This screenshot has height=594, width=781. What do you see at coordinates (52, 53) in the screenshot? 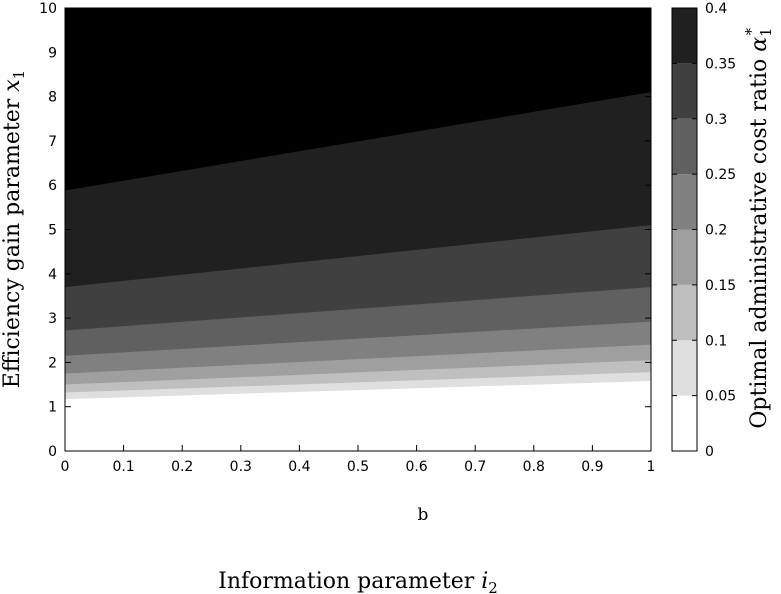
I see `y-tick-label: 9` at bounding box center [52, 53].